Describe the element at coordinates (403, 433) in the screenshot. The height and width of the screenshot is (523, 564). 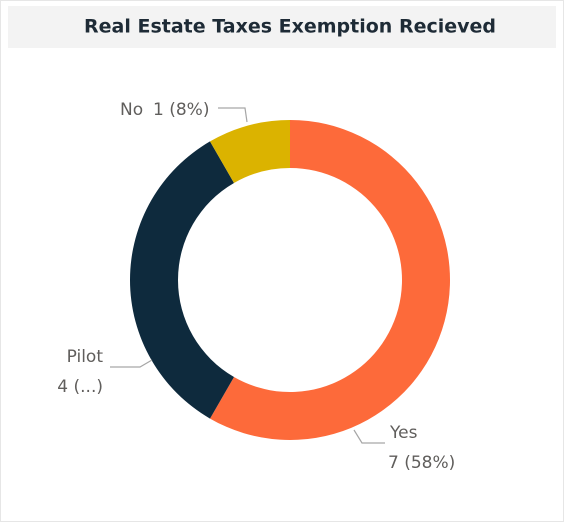
I see `slice-label: Yes` at that location.